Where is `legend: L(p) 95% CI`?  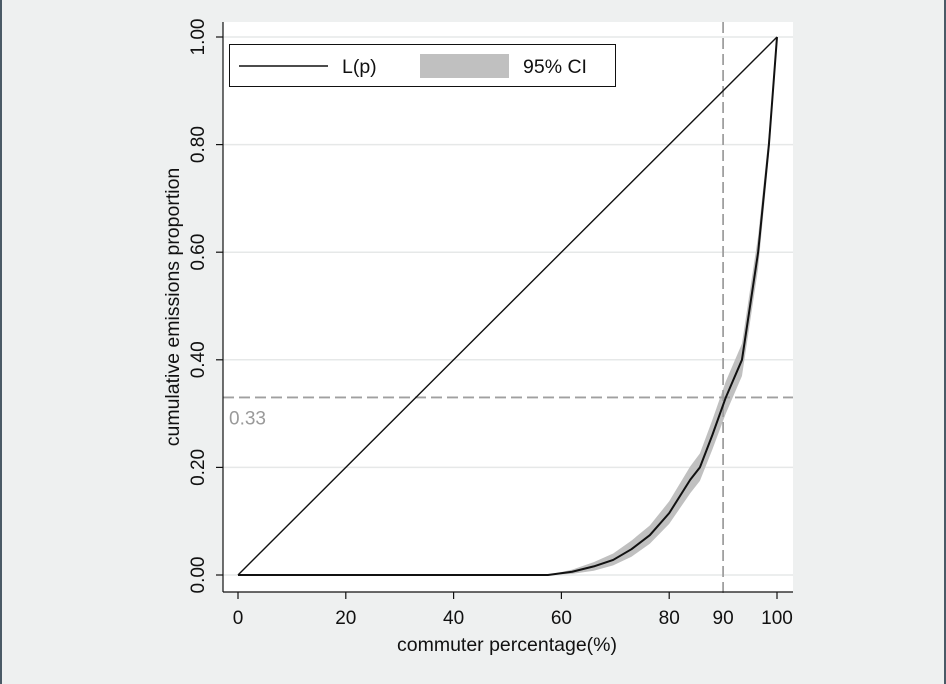 legend: L(p) 95% CI is located at coordinates (422, 65).